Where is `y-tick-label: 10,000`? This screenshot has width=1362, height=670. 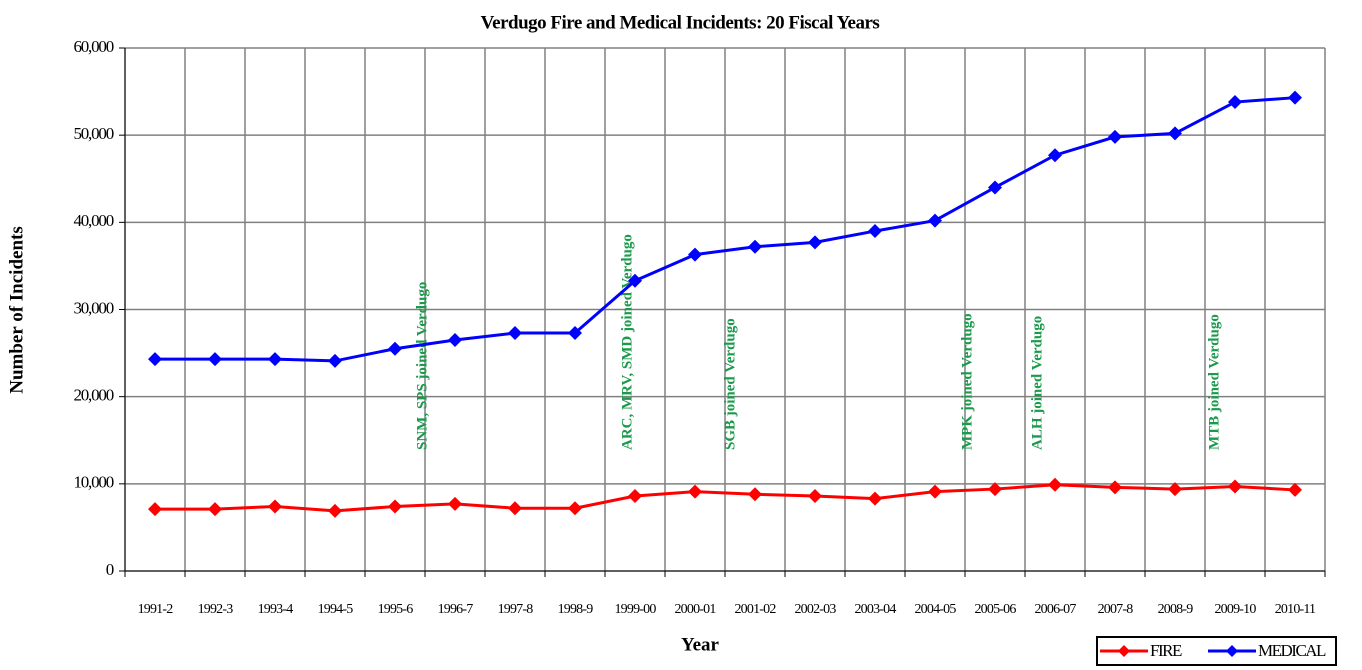 y-tick-label: 10,000 is located at coordinates (93, 482).